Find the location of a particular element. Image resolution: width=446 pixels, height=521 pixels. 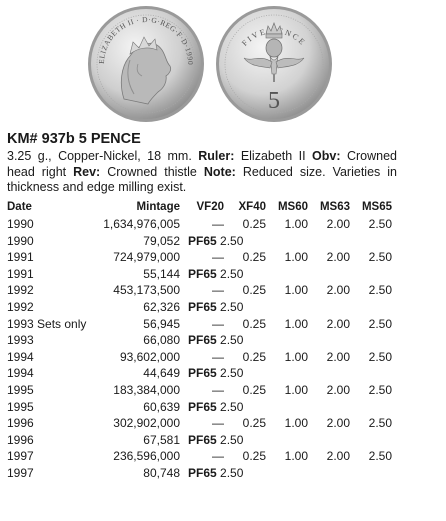

table-row: 1995 60,639 PF65 2.50 is located at coordinates (223, 408).